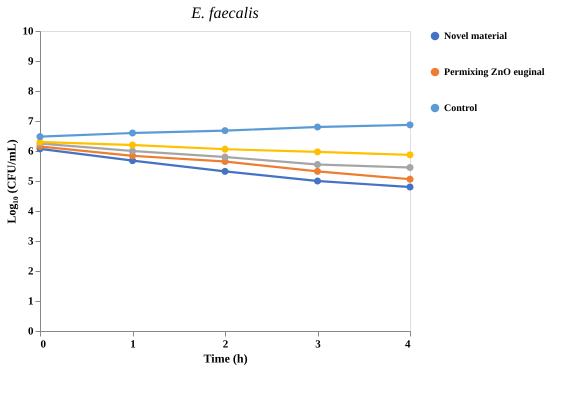  Describe the element at coordinates (225, 359) in the screenshot. I see `x-axis-title: Time (h)` at that location.